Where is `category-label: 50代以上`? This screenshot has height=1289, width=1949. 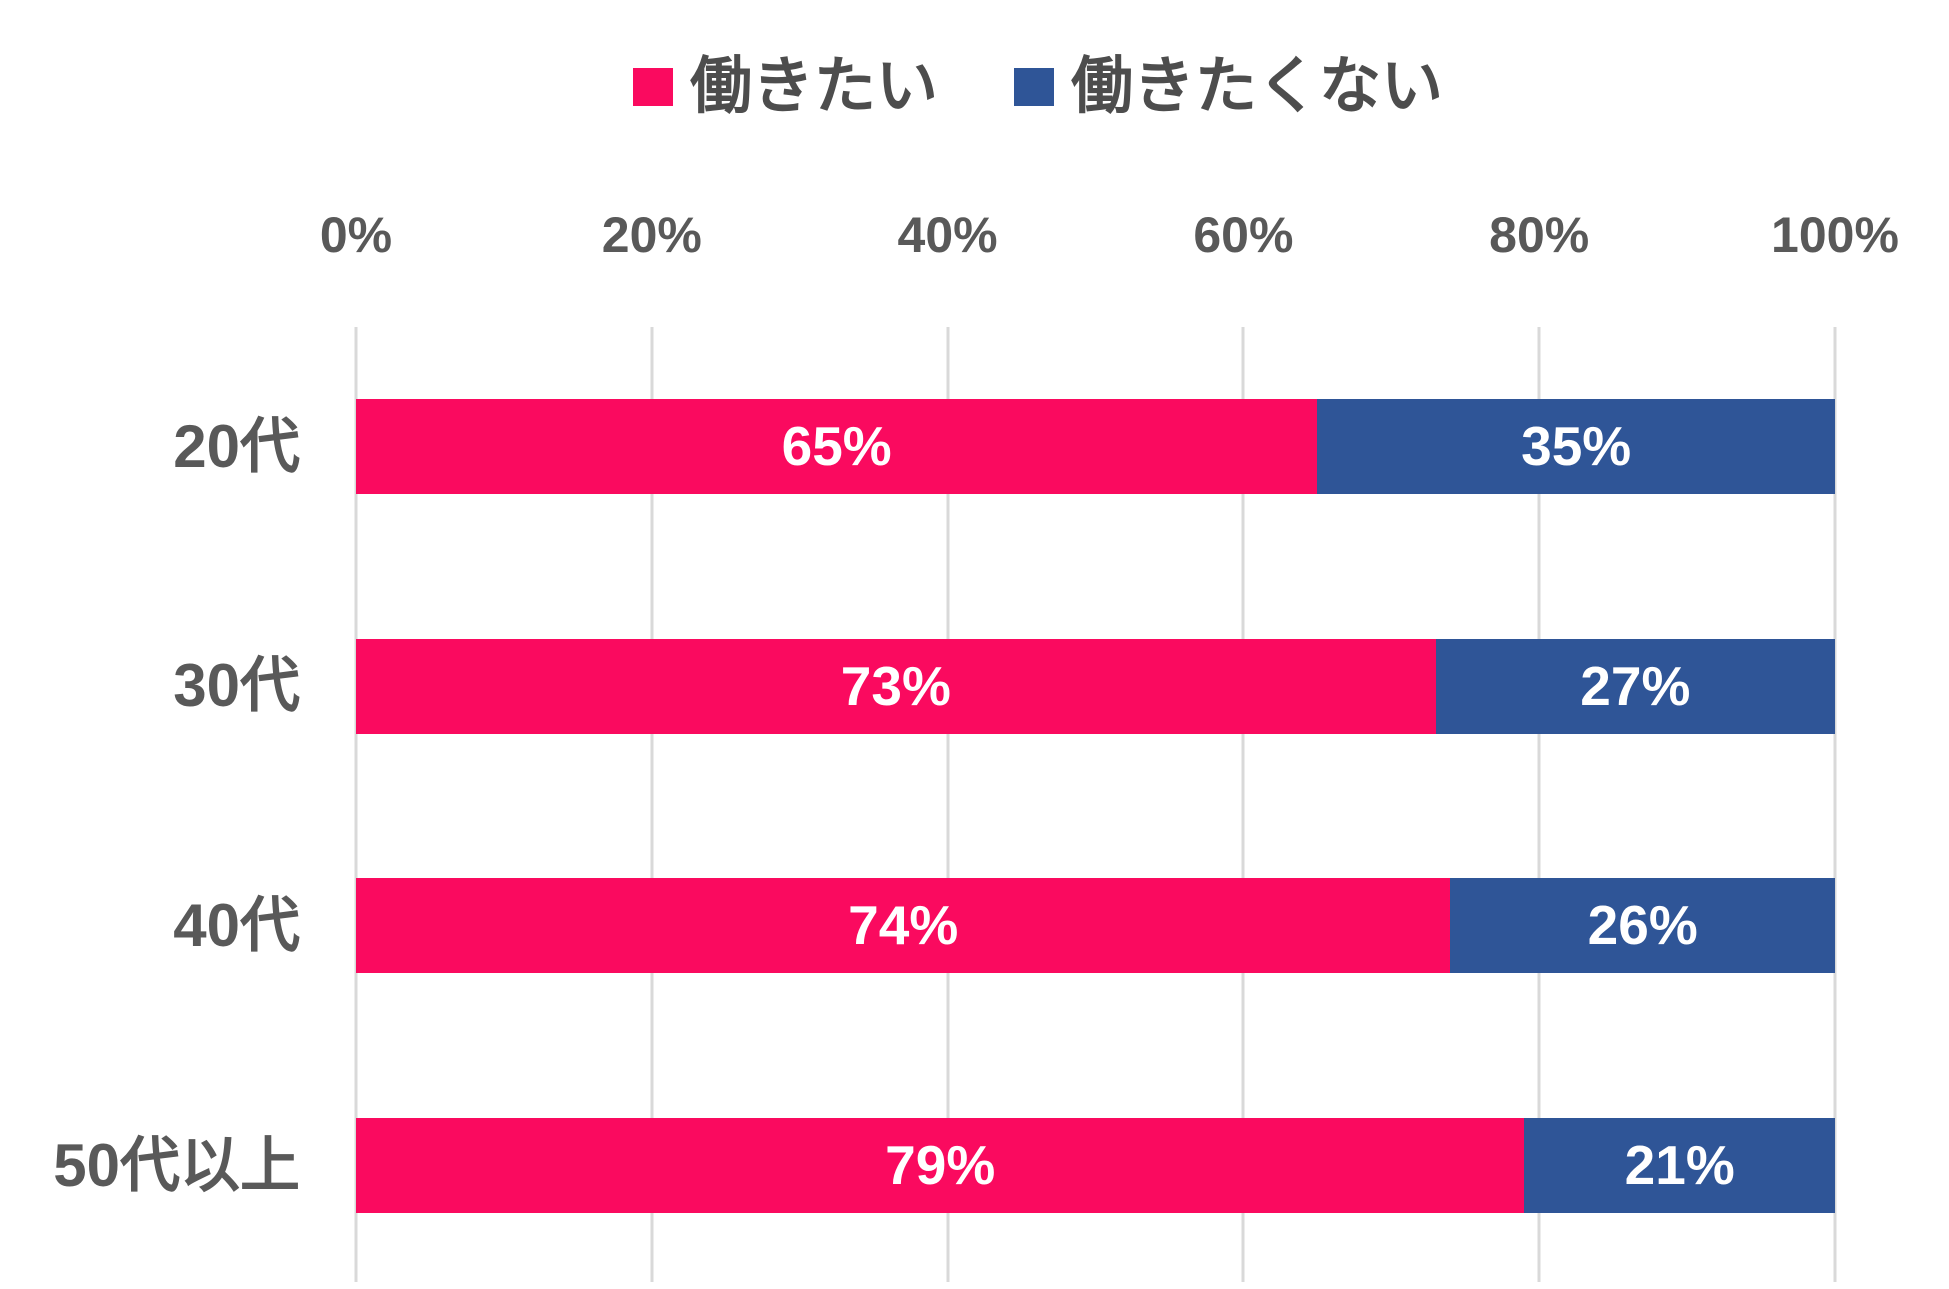
category-label: 50代以上 is located at coordinates (176, 1165).